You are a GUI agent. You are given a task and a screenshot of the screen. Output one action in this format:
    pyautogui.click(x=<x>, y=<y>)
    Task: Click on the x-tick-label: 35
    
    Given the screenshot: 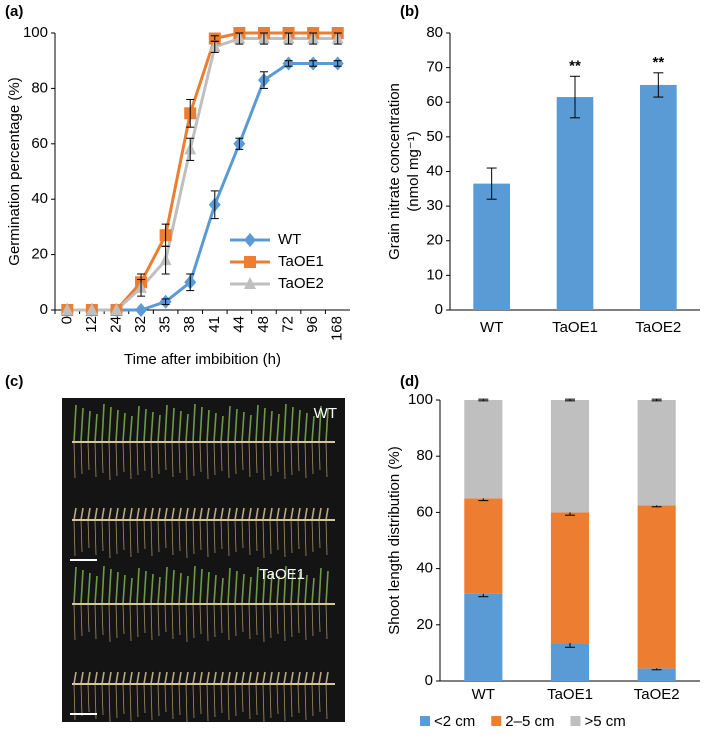 What is the action you would take?
    pyautogui.click(x=165, y=324)
    